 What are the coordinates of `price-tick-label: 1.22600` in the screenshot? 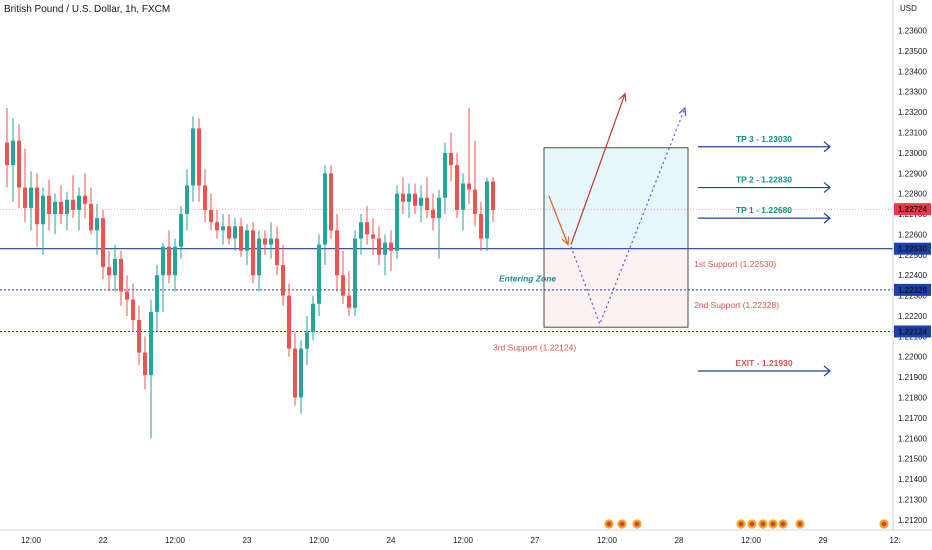 It's located at (912, 234).